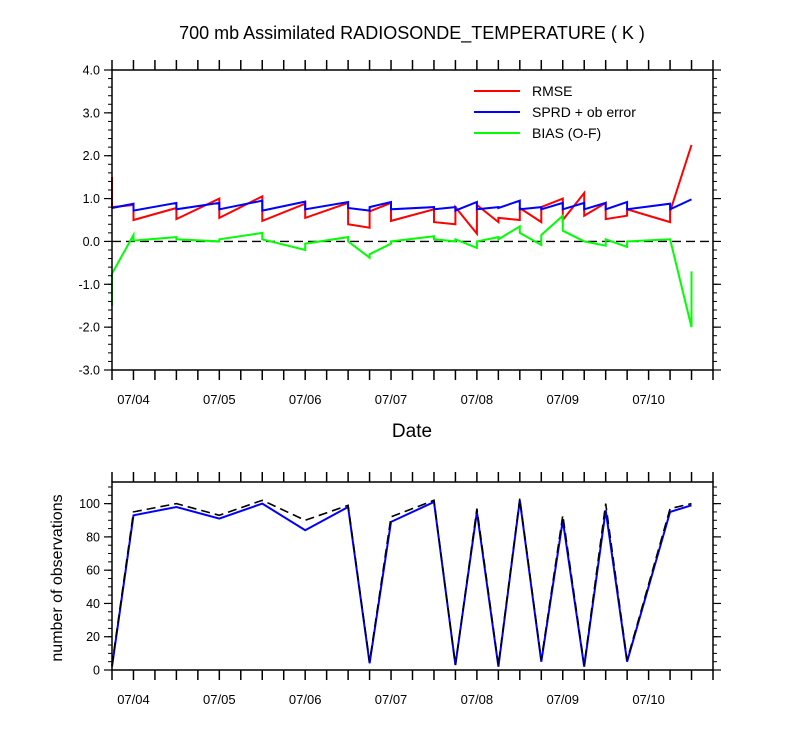  What do you see at coordinates (91, 156) in the screenshot?
I see `y-tick-label: 2.0` at bounding box center [91, 156].